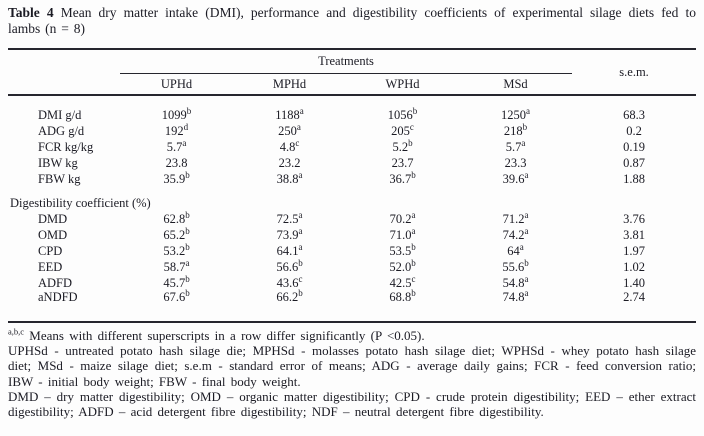 The height and width of the screenshot is (436, 704). What do you see at coordinates (174, 267) in the screenshot?
I see `value-text: 58.7` at bounding box center [174, 267].